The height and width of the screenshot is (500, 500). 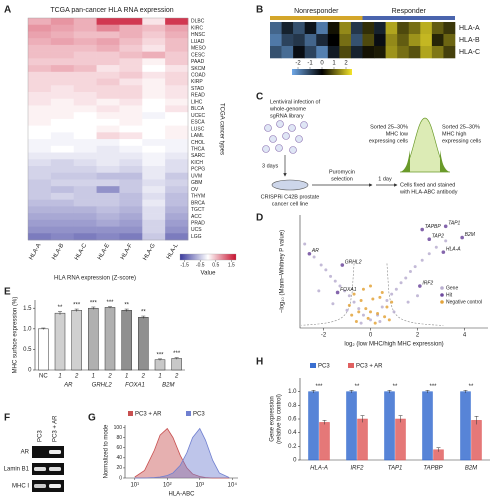 What do you see at coordinates (135, 386) in the screenshot?
I see `group-label: FOXA1` at bounding box center [135, 386].